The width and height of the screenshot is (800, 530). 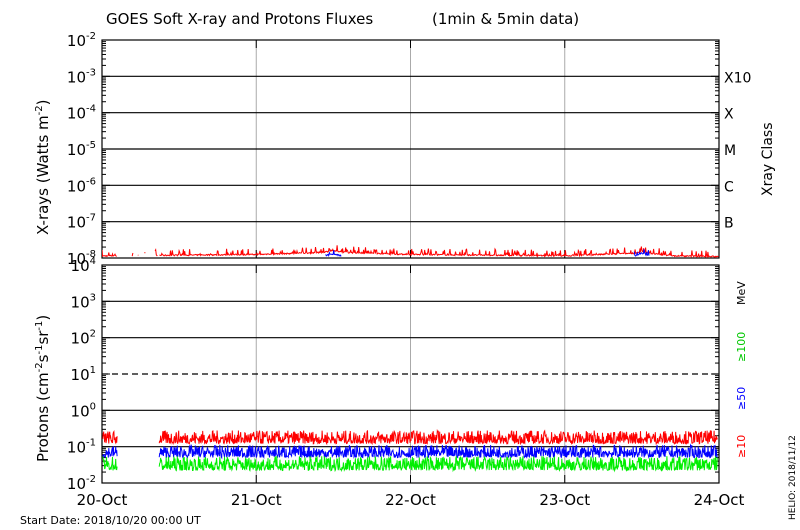 What do you see at coordinates (729, 224) in the screenshot?
I see `flare-class-label: B` at bounding box center [729, 224].